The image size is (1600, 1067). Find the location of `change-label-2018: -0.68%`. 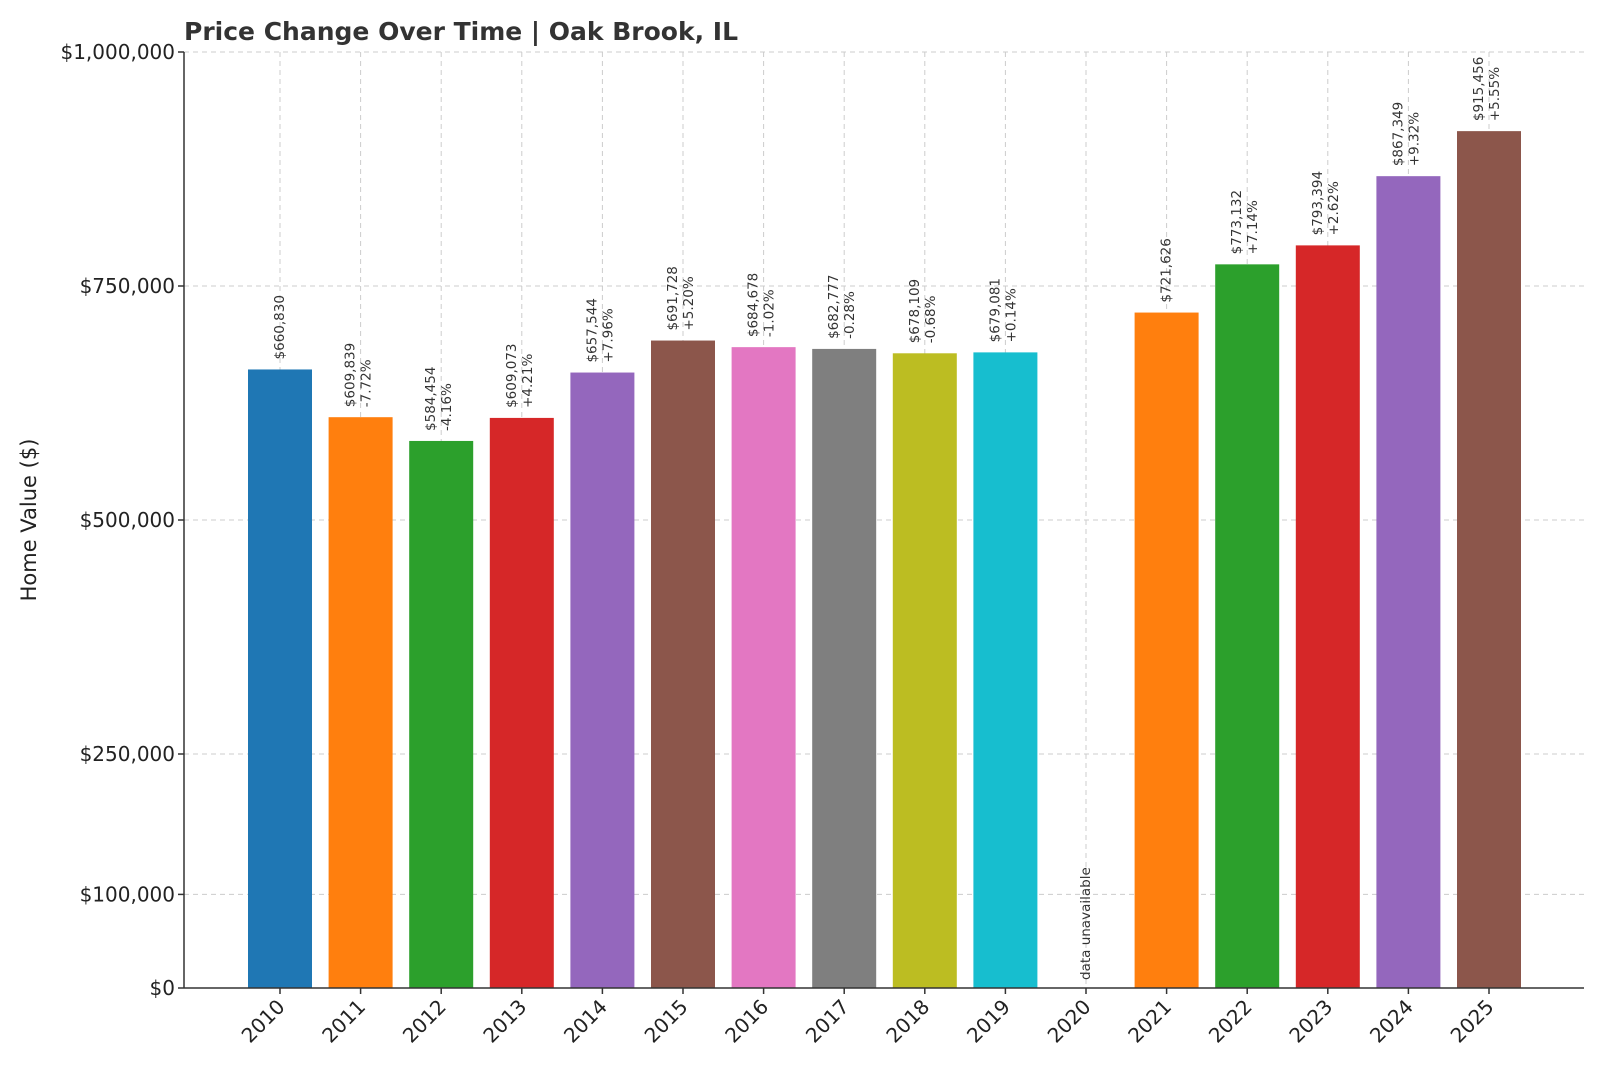

change-label-2018: -0.68% is located at coordinates (931, 319).